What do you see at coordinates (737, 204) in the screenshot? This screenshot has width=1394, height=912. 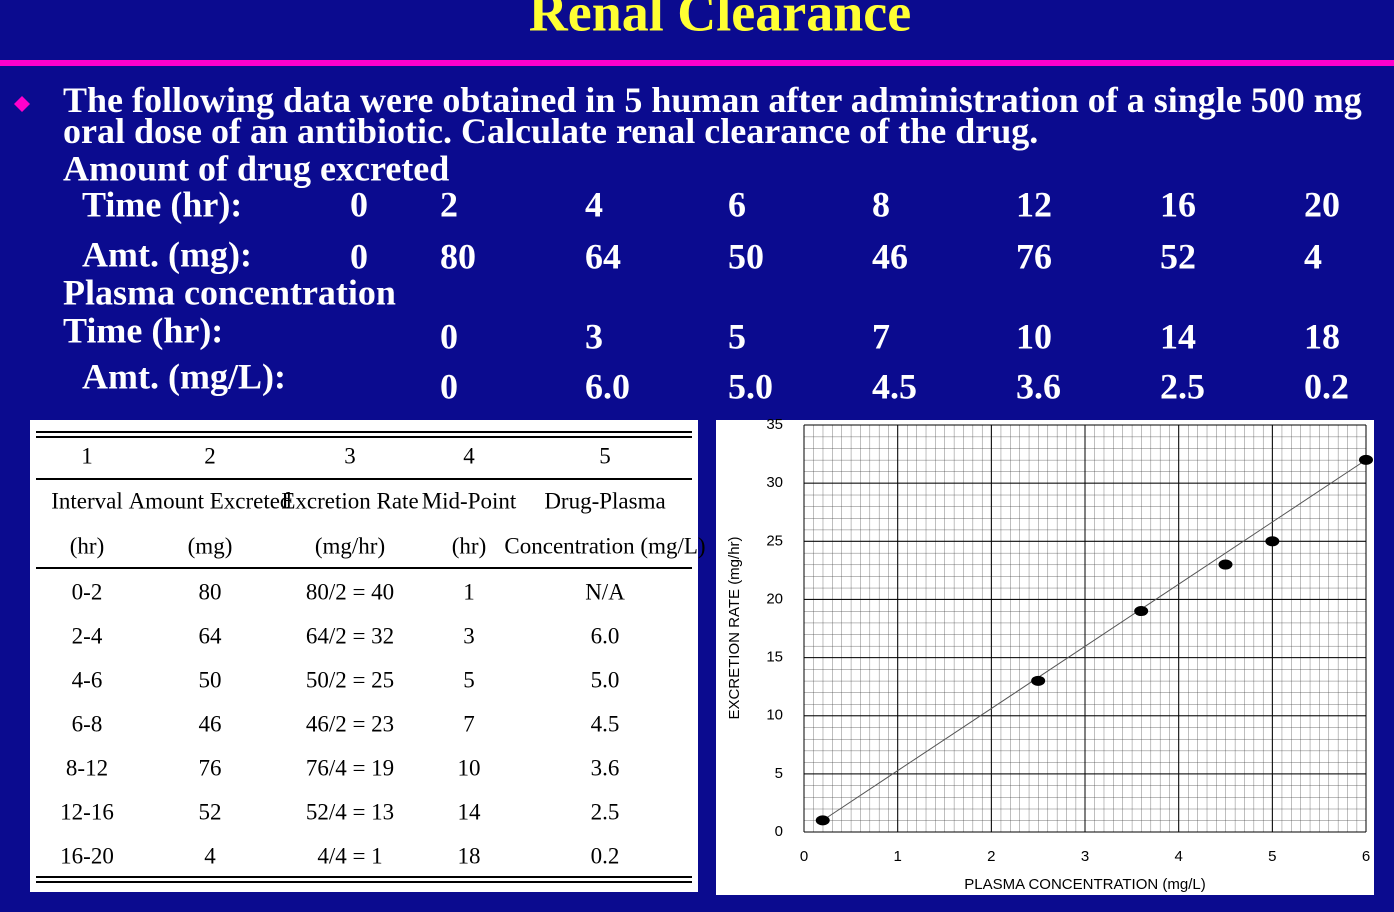 I see `time-value: 6` at bounding box center [737, 204].